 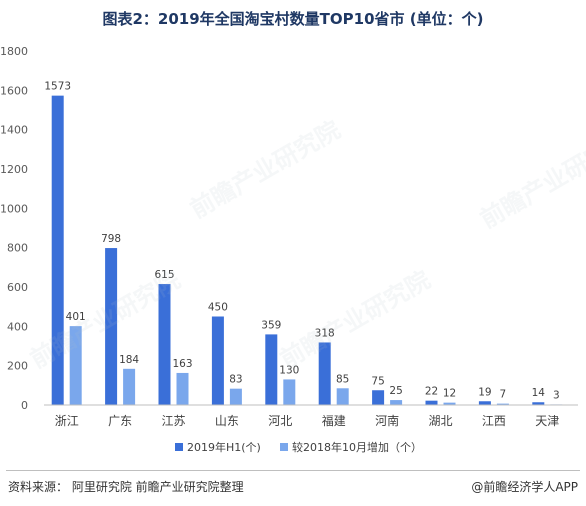 I want to click on y-tick-label: 800, so click(x=17, y=248).